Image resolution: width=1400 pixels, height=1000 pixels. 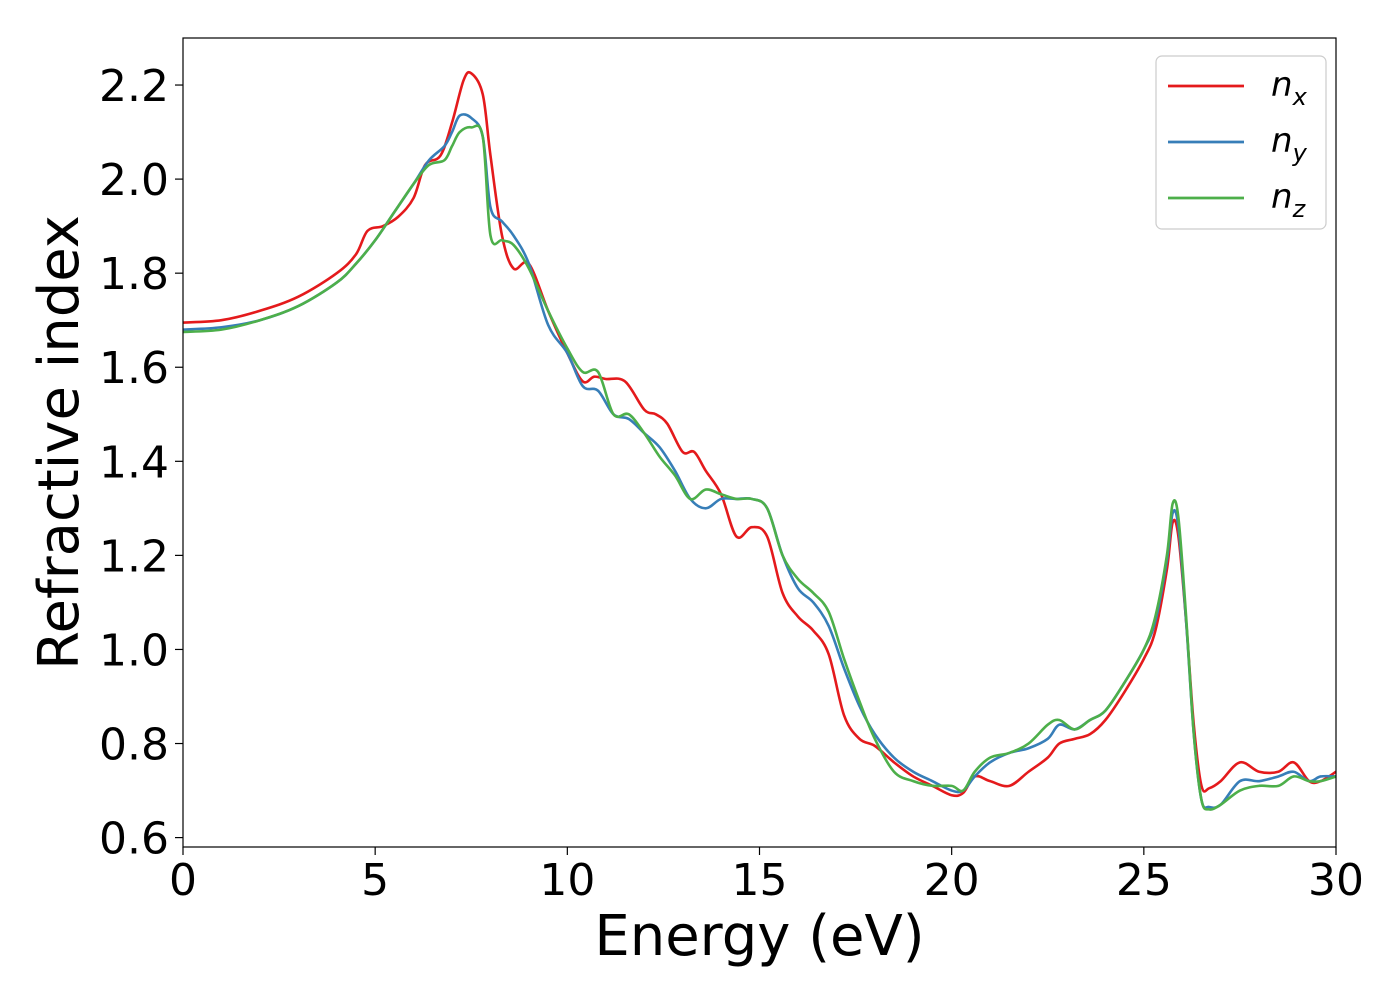 I want to click on x-tick-label: 20, so click(x=952, y=880).